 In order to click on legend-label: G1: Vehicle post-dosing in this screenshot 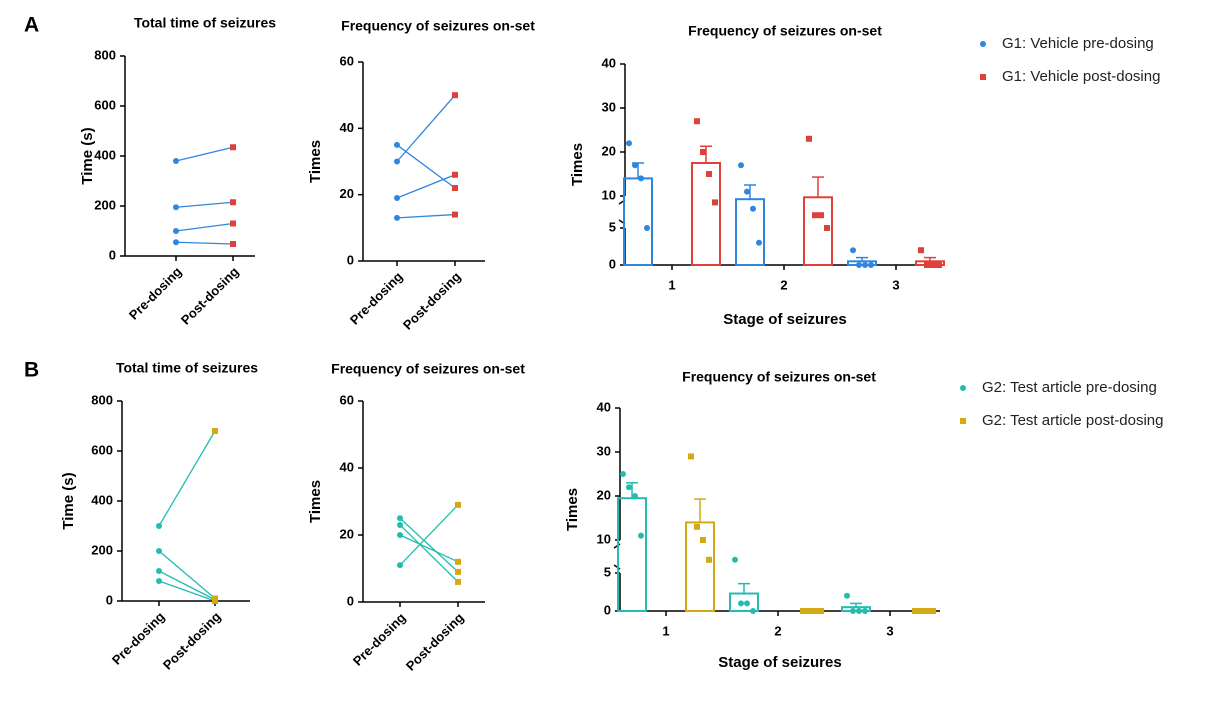, I will do `click(1081, 76)`.